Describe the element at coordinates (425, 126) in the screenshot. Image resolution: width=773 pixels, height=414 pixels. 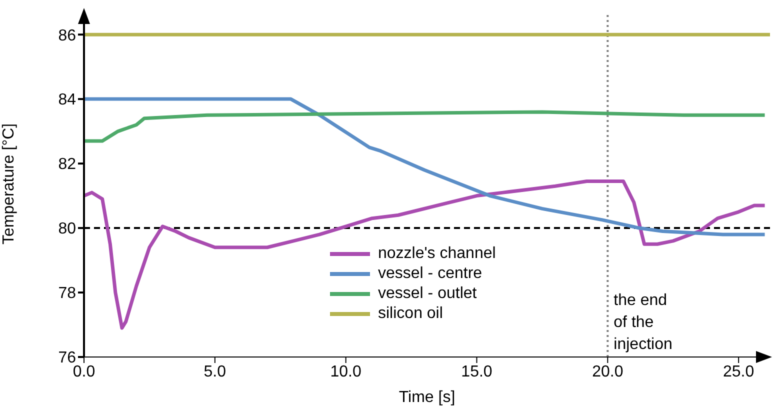
I see `line-series` at that location.